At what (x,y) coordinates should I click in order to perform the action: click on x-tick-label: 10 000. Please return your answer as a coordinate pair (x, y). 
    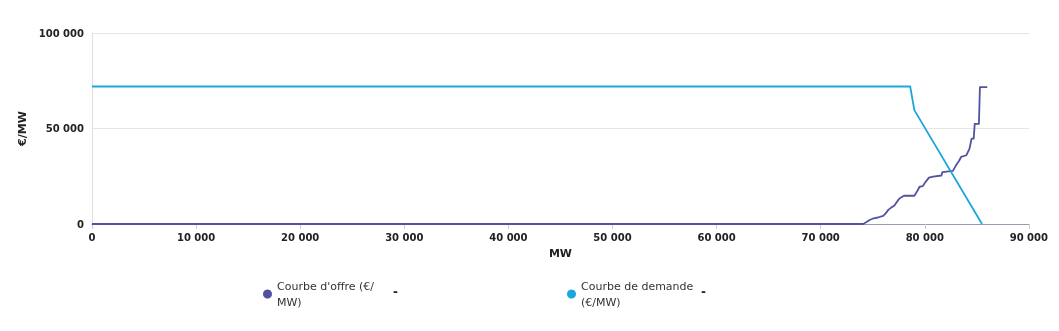
    Looking at the image, I should click on (196, 237).